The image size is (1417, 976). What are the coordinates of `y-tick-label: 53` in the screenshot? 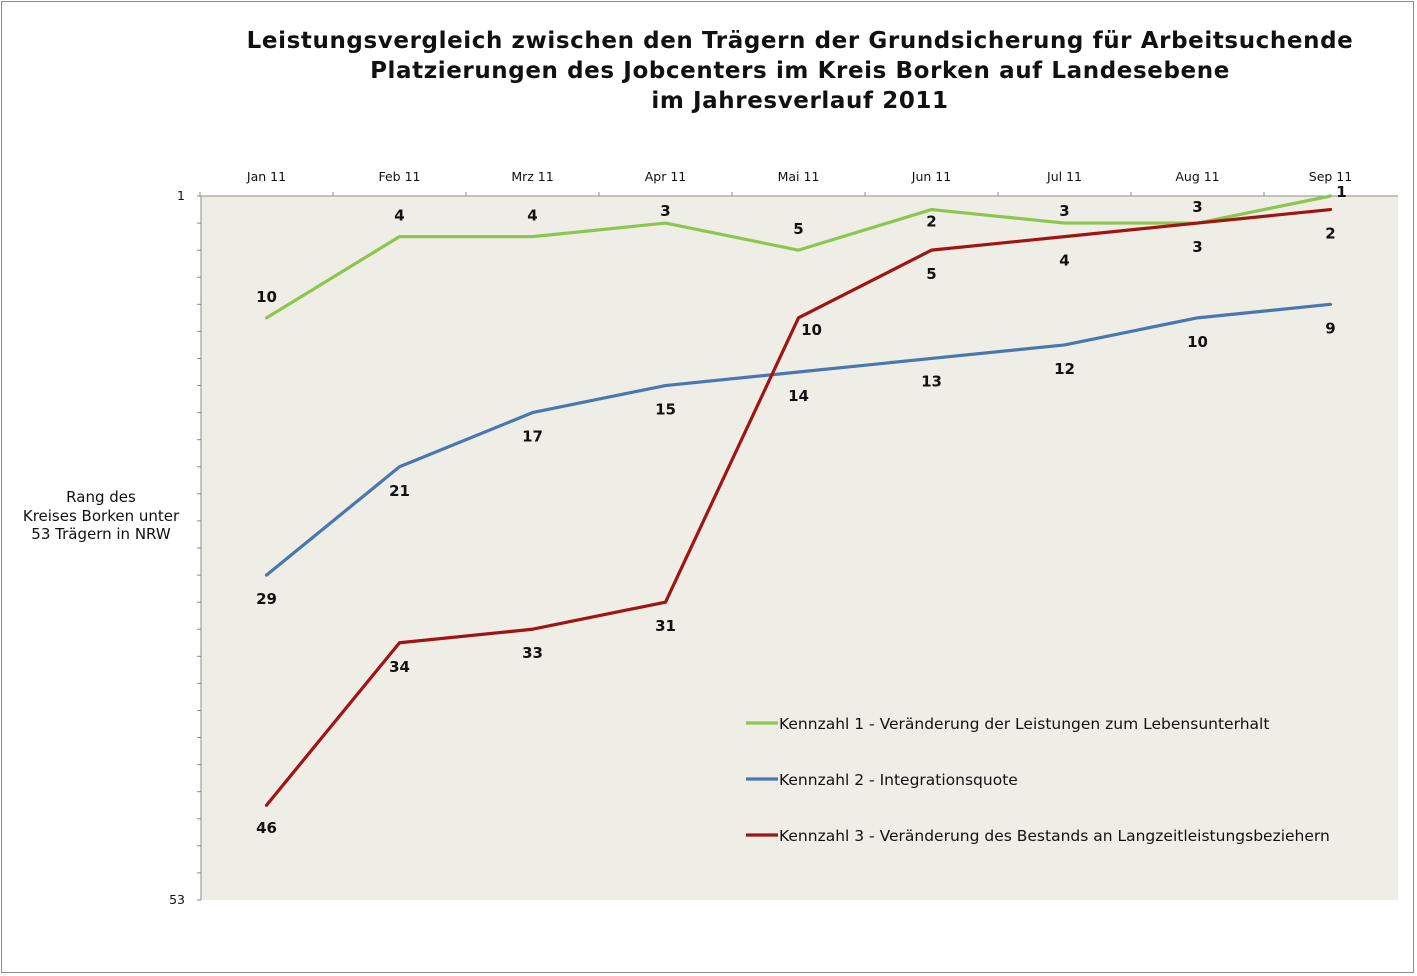 It's located at (177, 899).